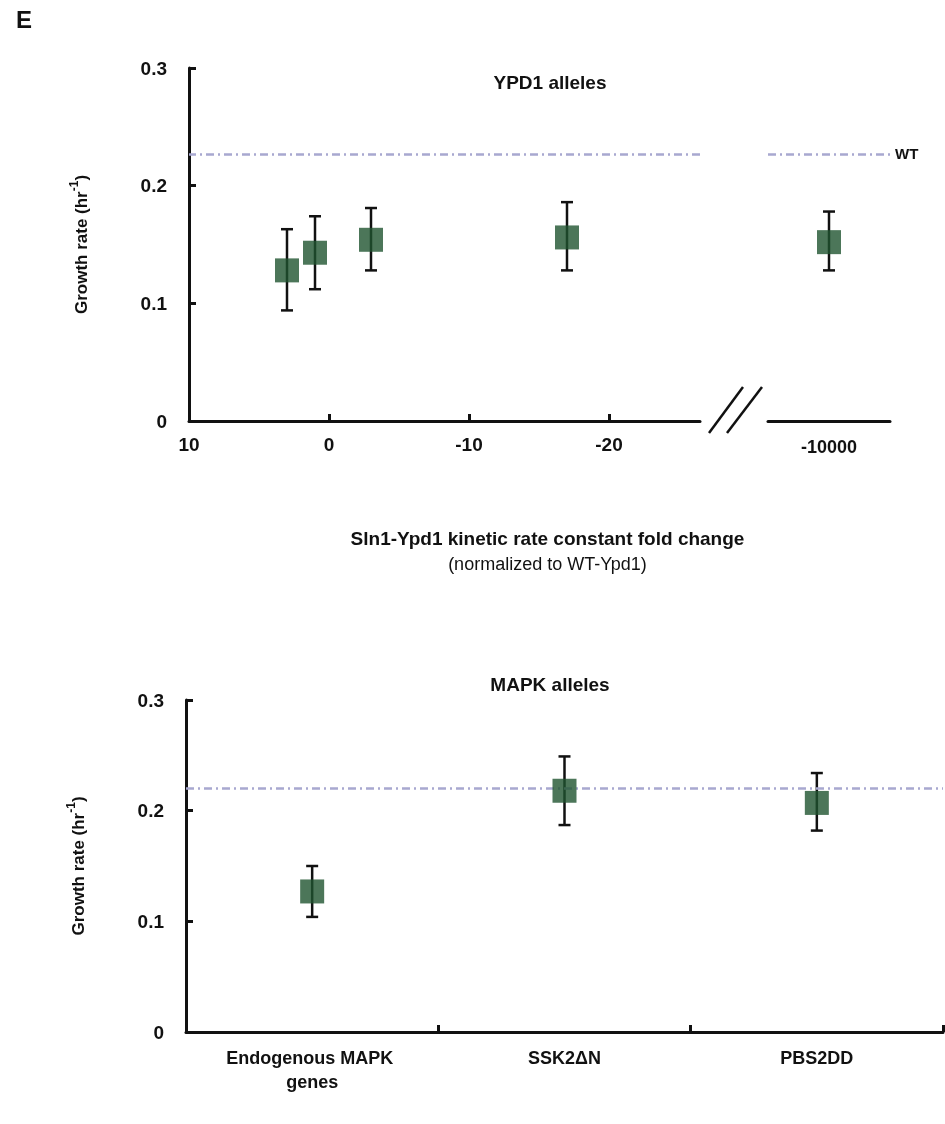  What do you see at coordinates (564, 1058) in the screenshot?
I see `x-tick-label: SSK2ΔN` at bounding box center [564, 1058].